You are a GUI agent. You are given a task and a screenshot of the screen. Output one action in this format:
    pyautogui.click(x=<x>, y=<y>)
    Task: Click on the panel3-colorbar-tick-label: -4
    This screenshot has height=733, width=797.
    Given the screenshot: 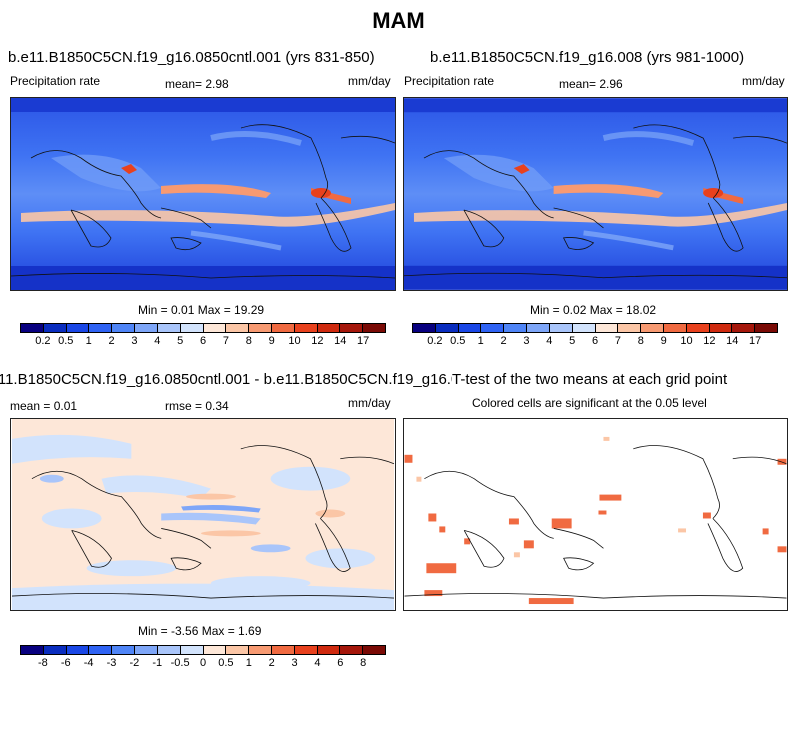 What is the action you would take?
    pyautogui.click(x=88, y=663)
    